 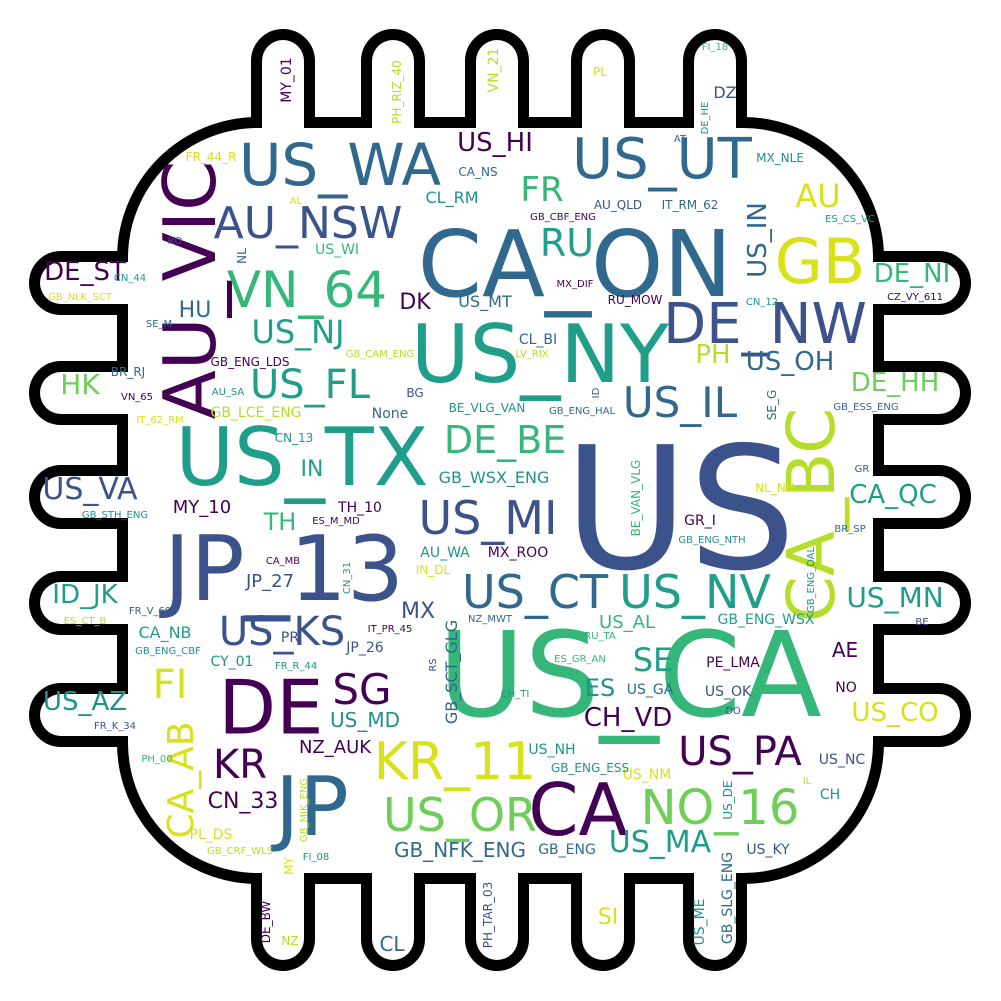 What do you see at coordinates (168, 651) in the screenshot?
I see `cloud-word: GB_ENG_CBF` at bounding box center [168, 651].